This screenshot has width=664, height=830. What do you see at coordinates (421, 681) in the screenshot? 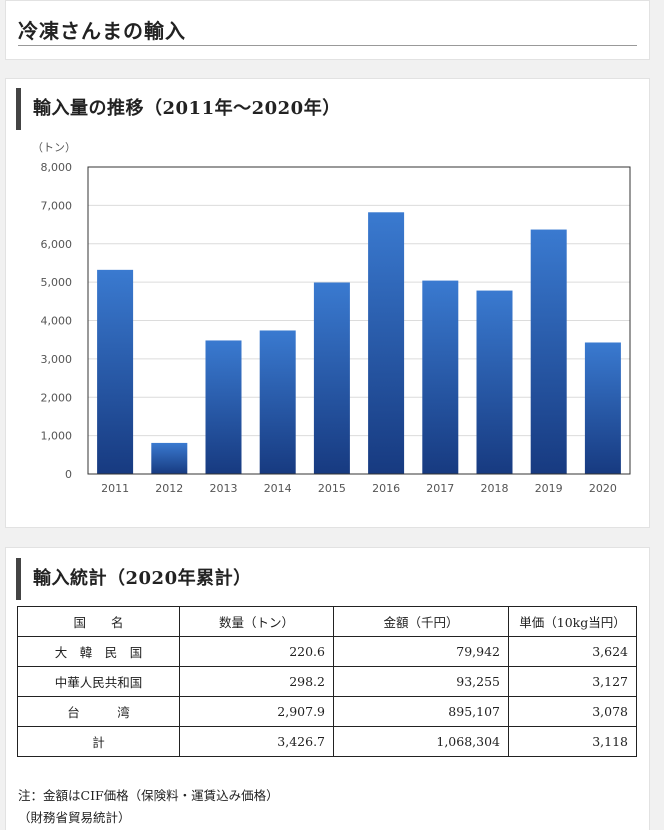
I see `amount-cell: 93,255` at bounding box center [421, 681].